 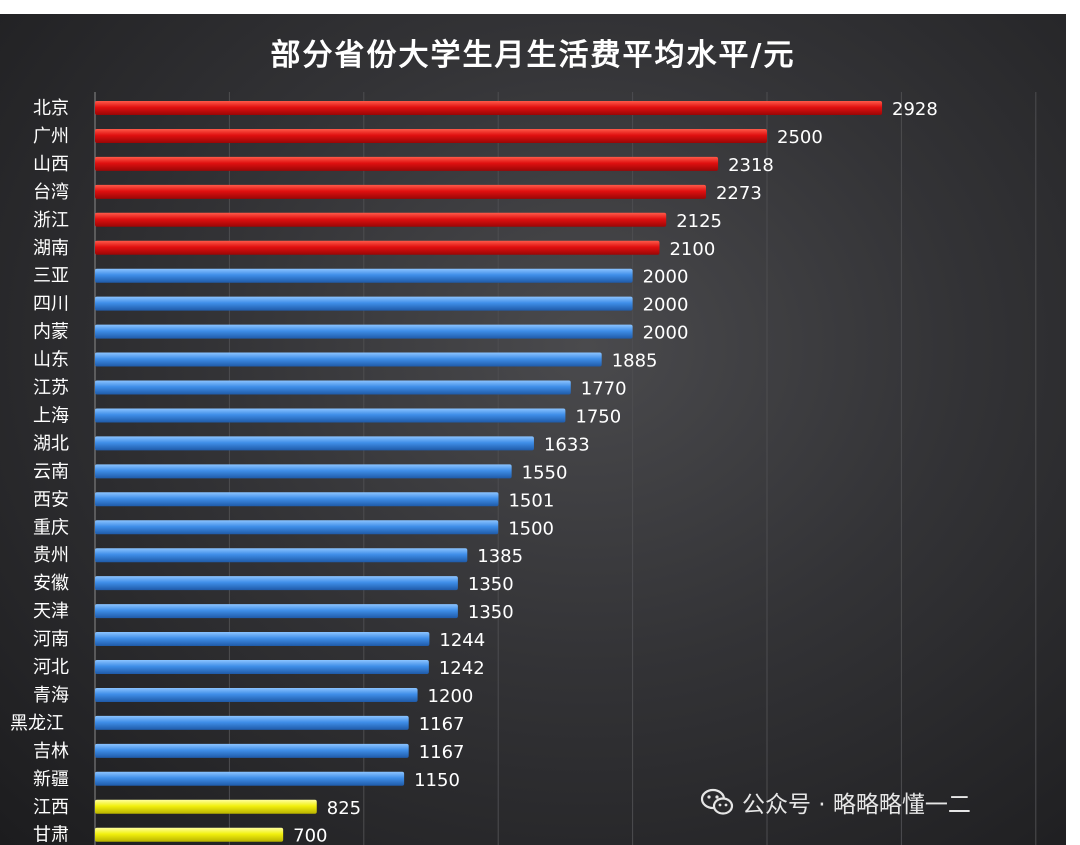 What do you see at coordinates (451, 696) in the screenshot?
I see `value-label: 1200` at bounding box center [451, 696].